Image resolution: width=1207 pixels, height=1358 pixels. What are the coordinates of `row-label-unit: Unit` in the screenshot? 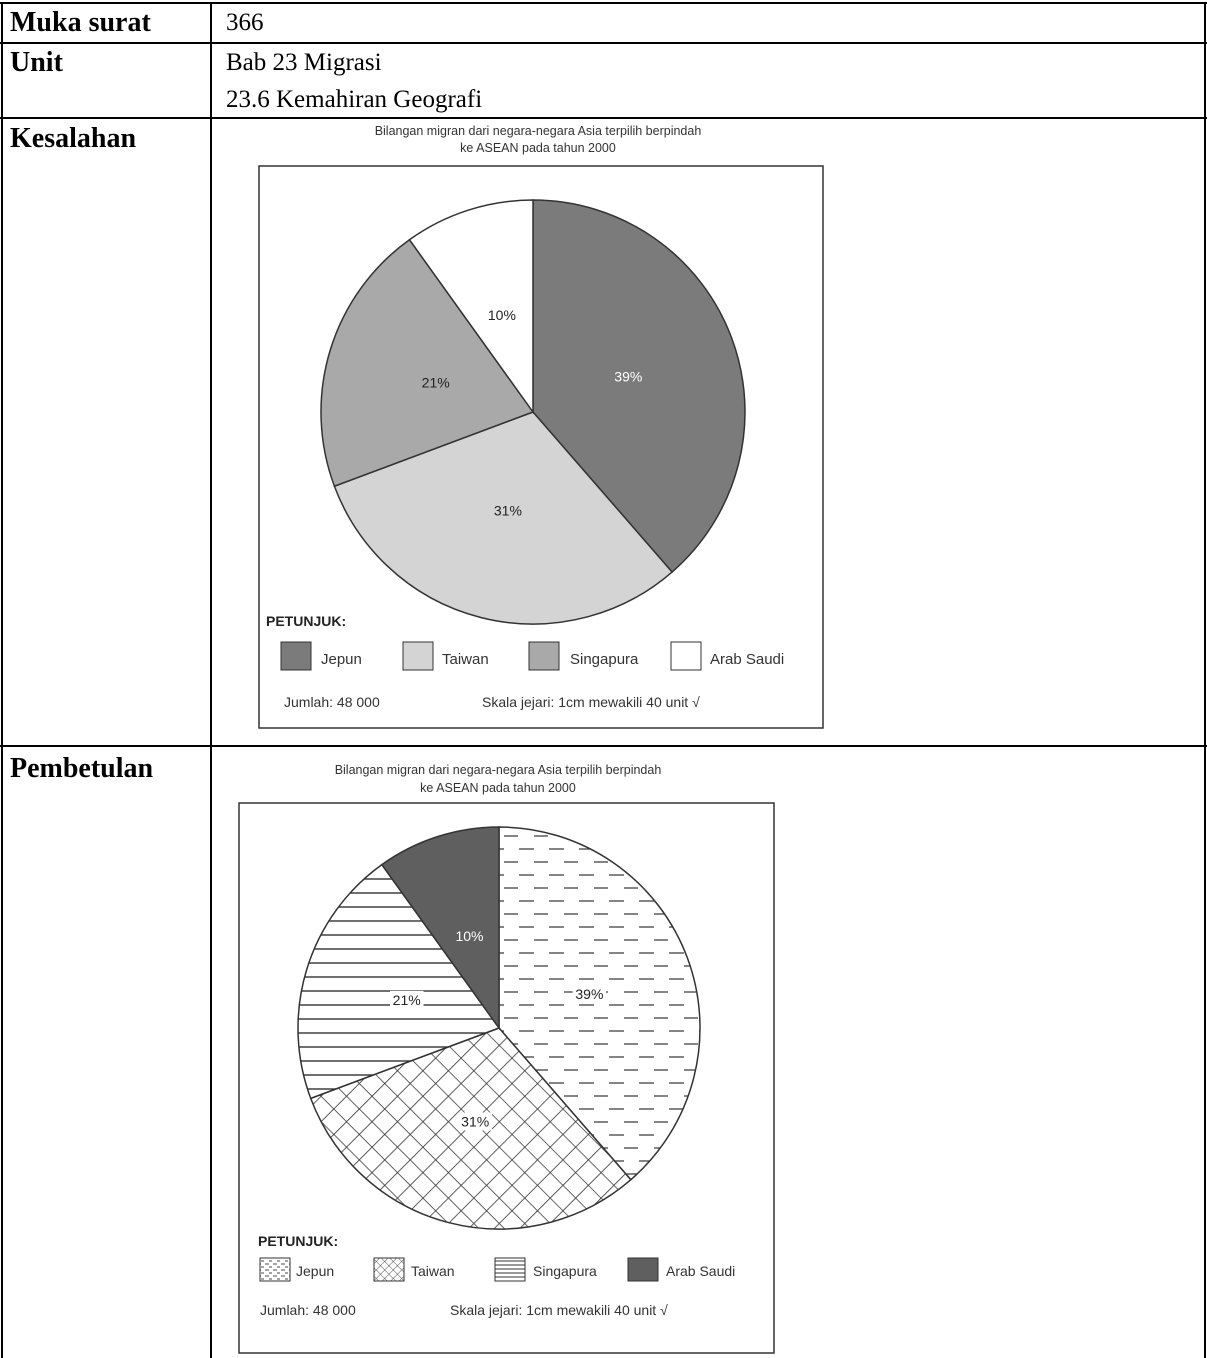 It's located at (36, 62).